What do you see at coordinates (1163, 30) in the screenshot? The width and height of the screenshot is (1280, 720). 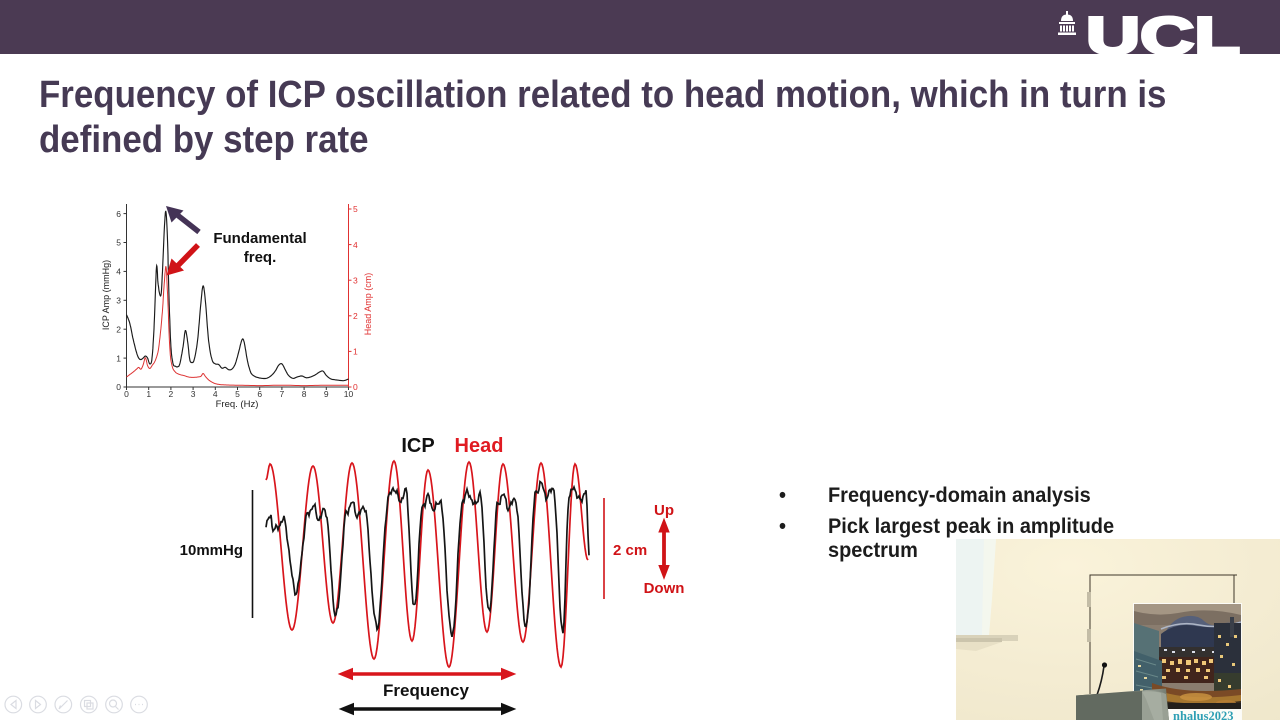 I see `svg-text: UCL` at bounding box center [1163, 30].